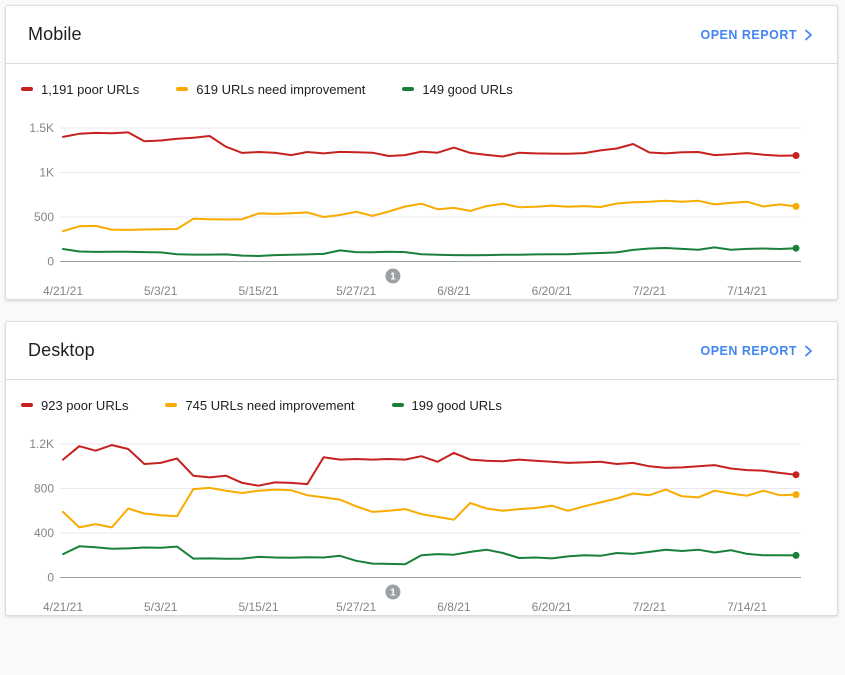 The width and height of the screenshot is (845, 675). Describe the element at coordinates (421, 35) in the screenshot. I see `mobile-card-header: Mobile OPEN REPORT` at that location.